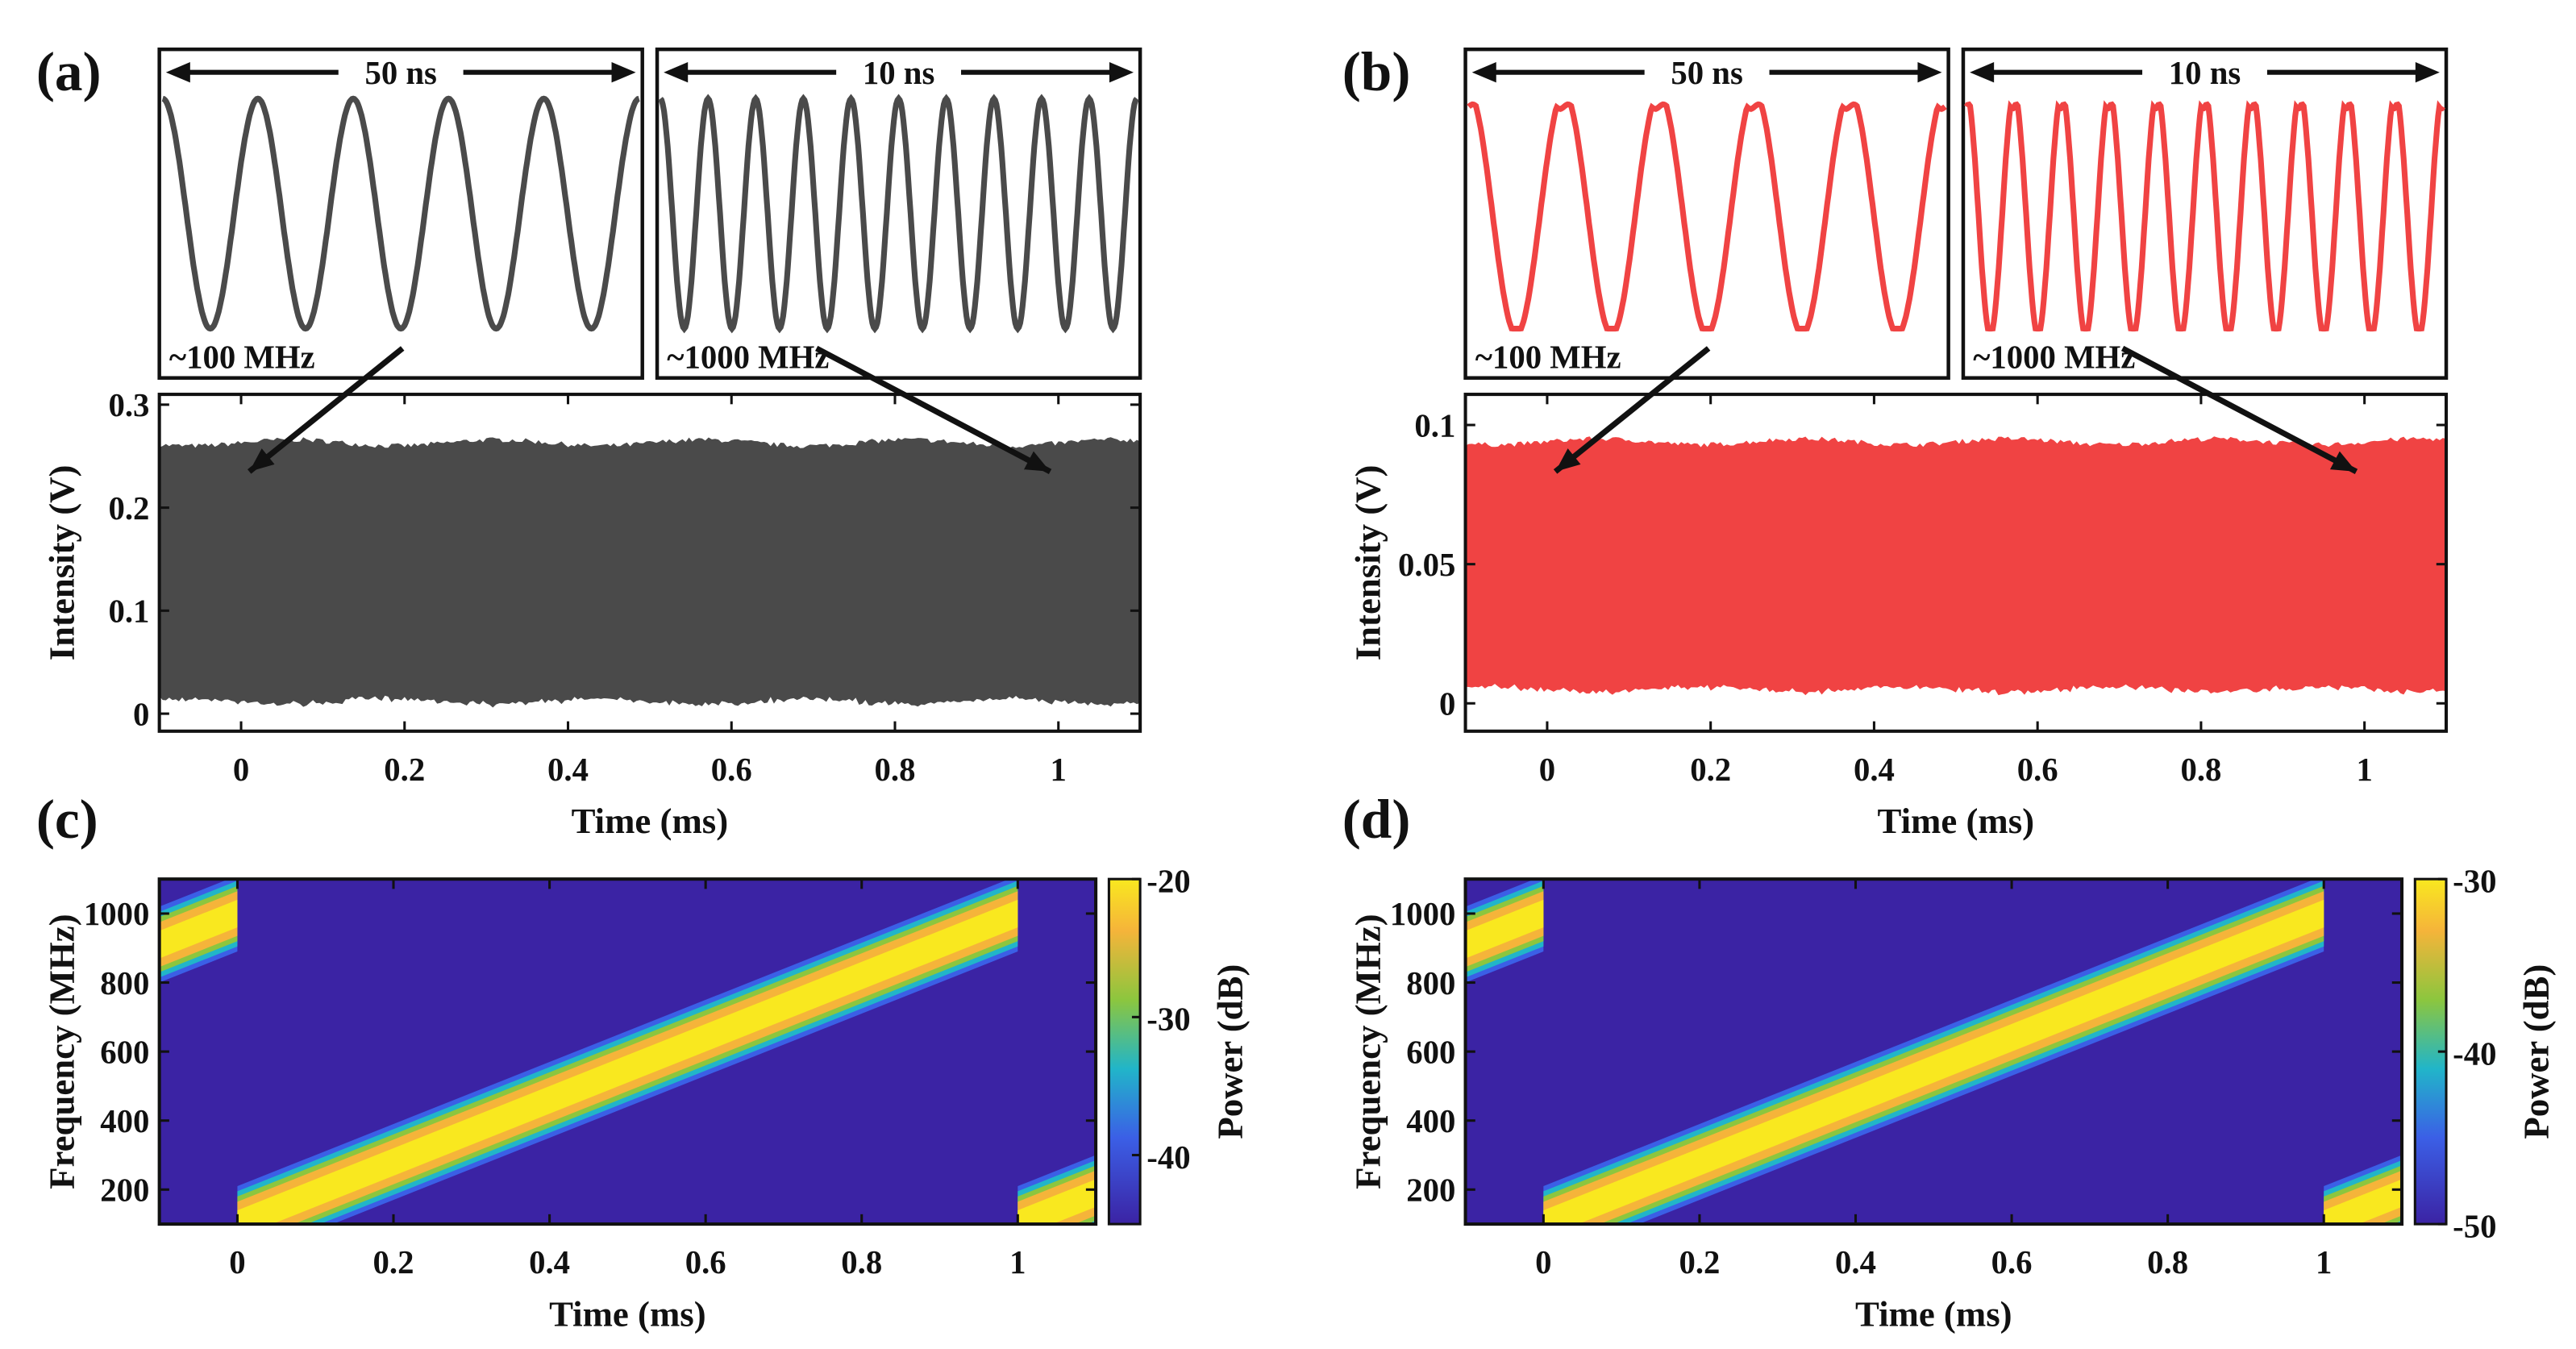 This screenshot has width=2576, height=1349. I want to click on panel-label-b: (b), so click(1377, 71).